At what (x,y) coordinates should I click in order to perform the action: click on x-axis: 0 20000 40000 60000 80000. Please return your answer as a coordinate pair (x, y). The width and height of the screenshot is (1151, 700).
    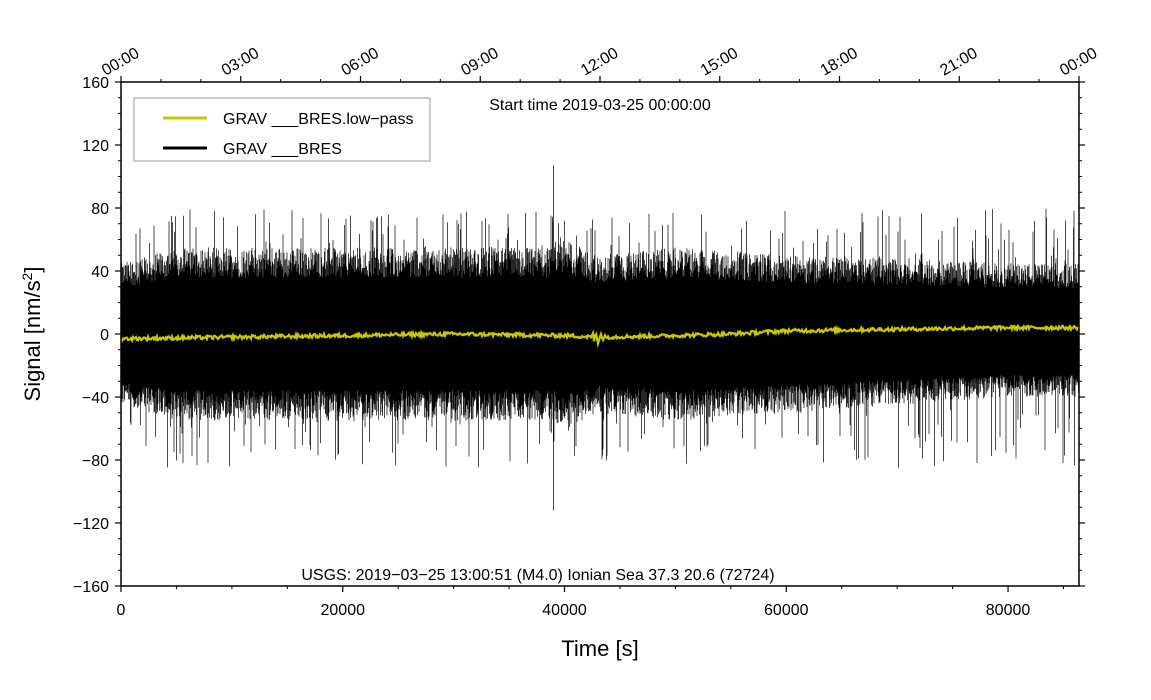
    Looking at the image, I should click on (590, 602).